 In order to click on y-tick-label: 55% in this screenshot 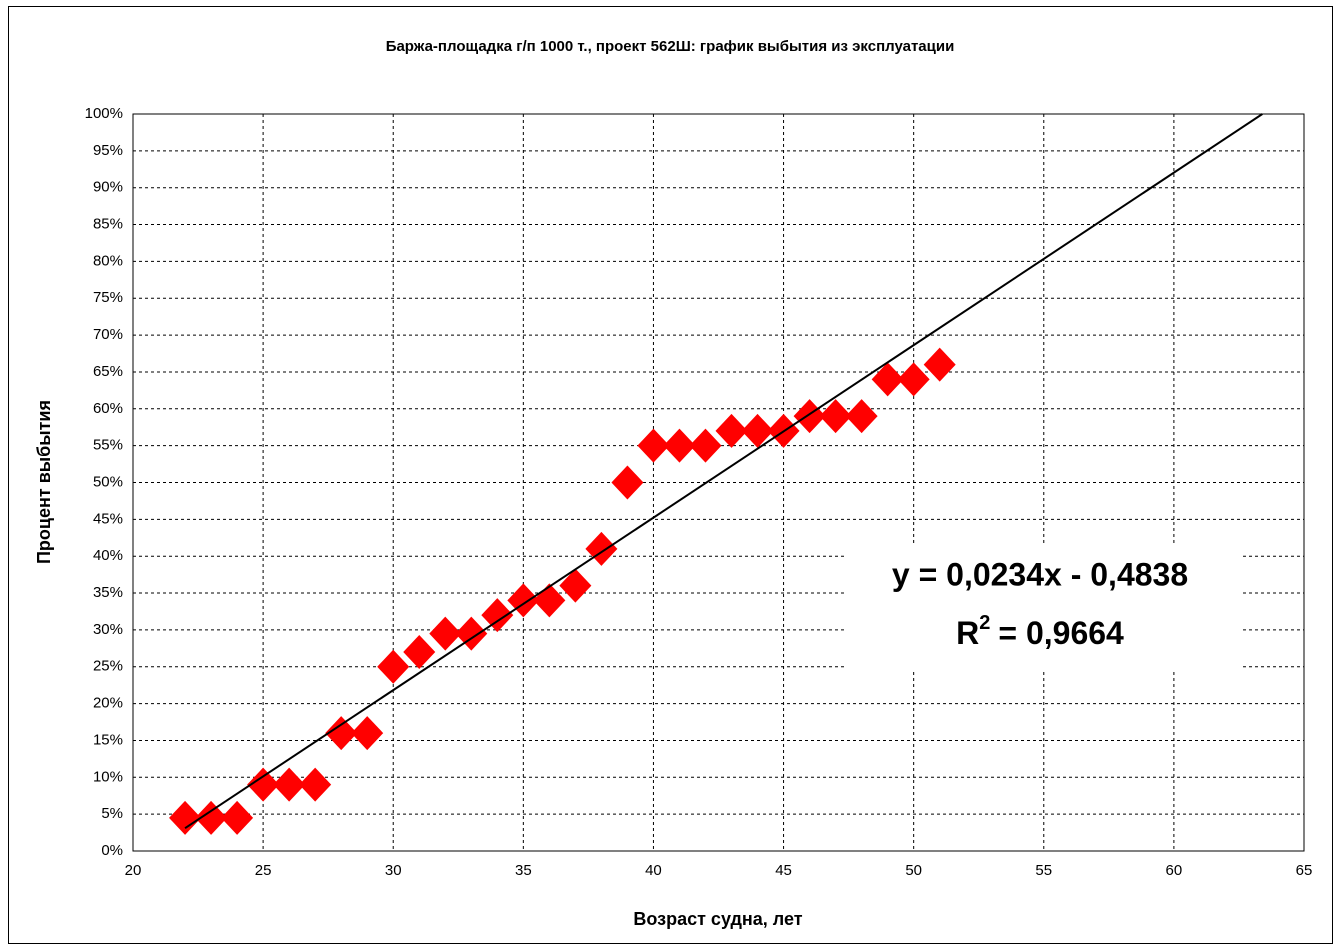, I will do `click(108, 445)`.